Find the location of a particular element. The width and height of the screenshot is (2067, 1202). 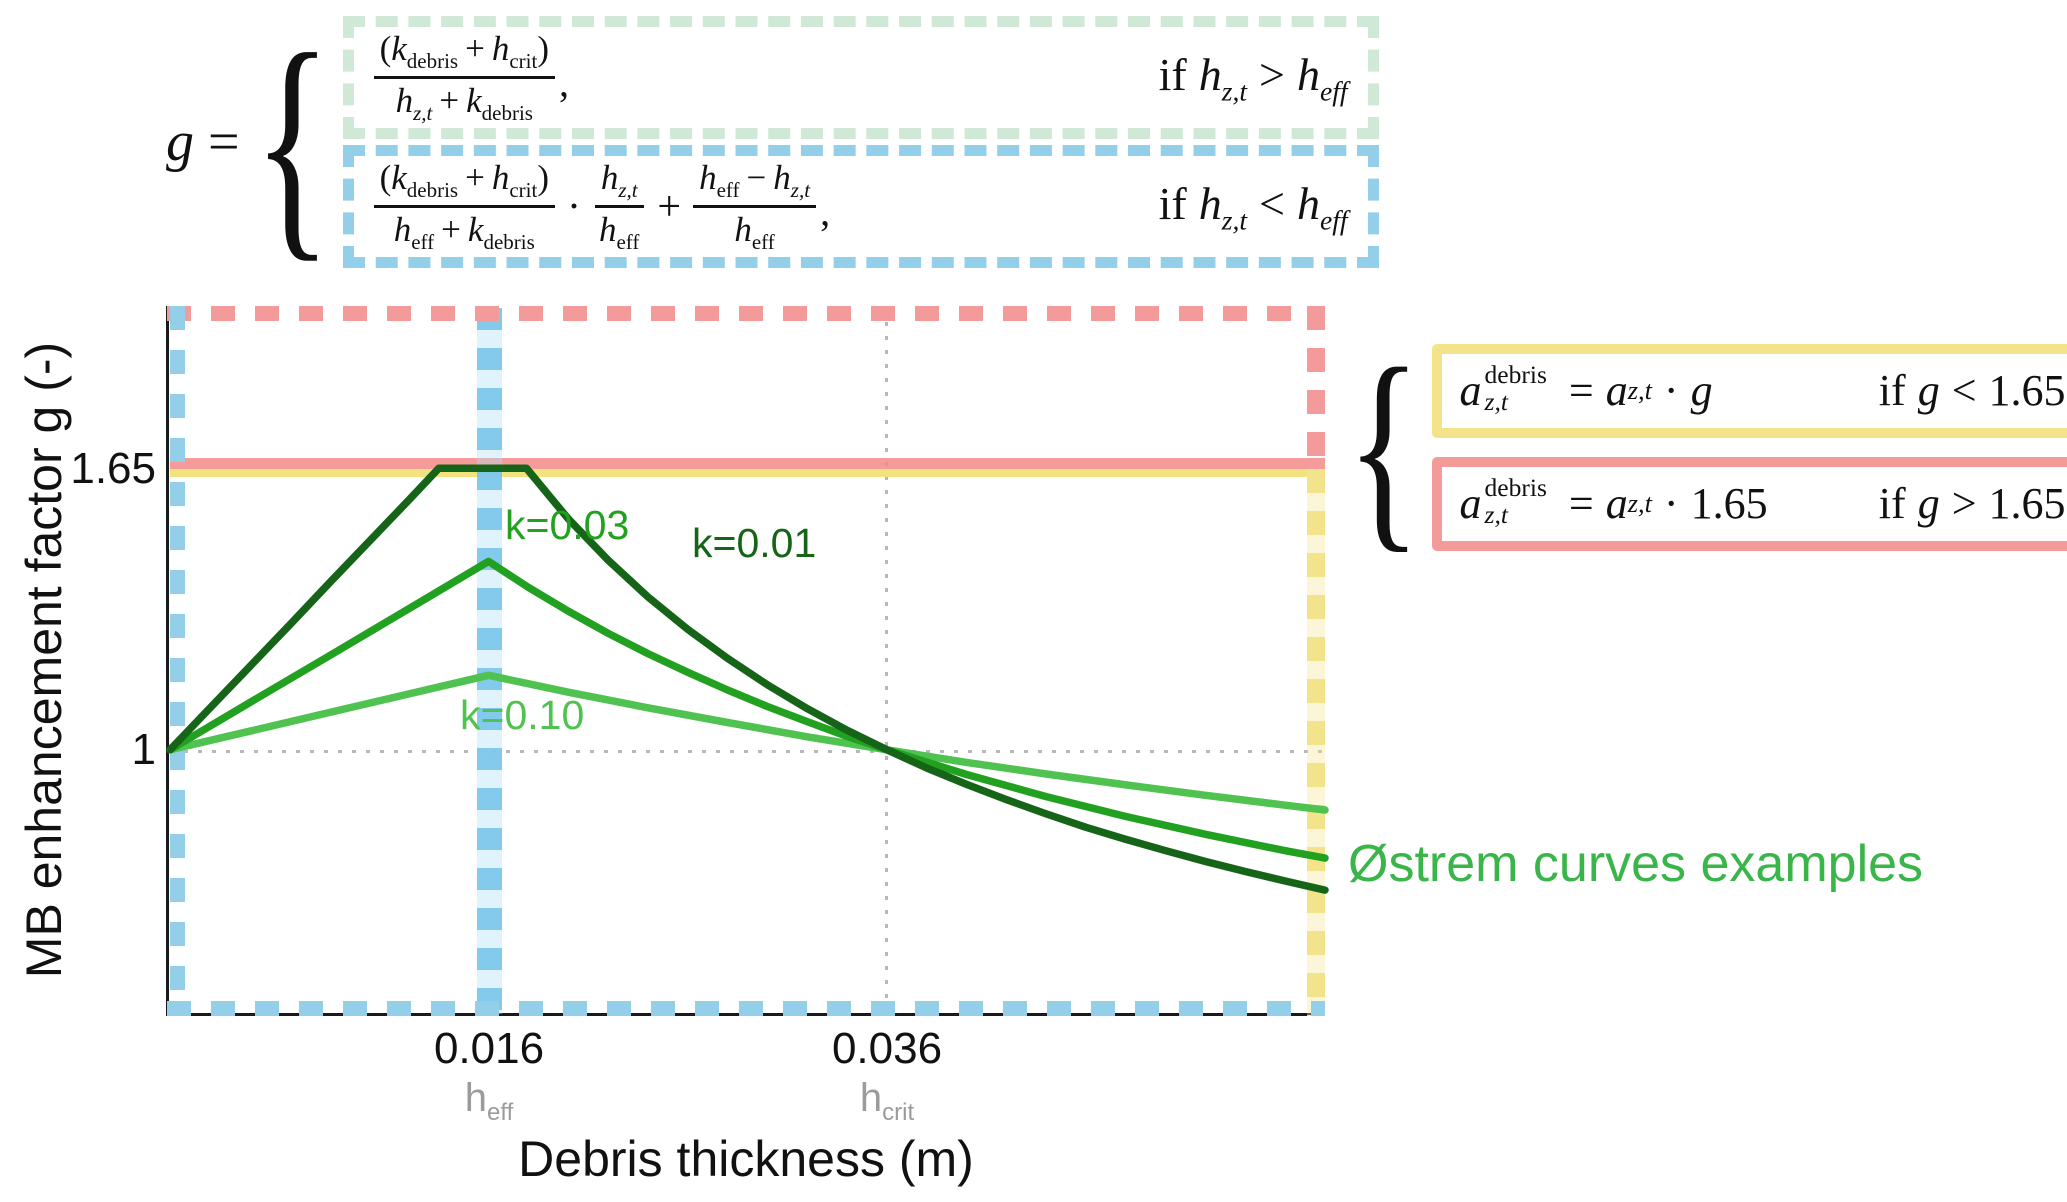

fraction-denominator: hz,t + kdebris is located at coordinates (464, 101).